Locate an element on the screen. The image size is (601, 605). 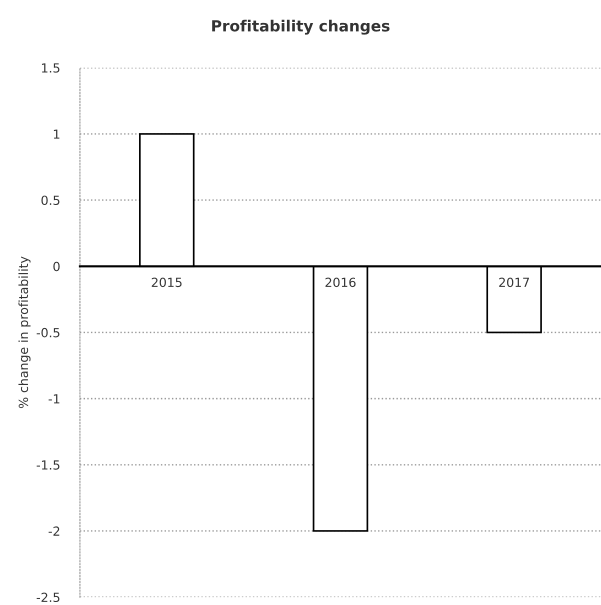
y-tick-label: -2.5 is located at coordinates (48, 597).